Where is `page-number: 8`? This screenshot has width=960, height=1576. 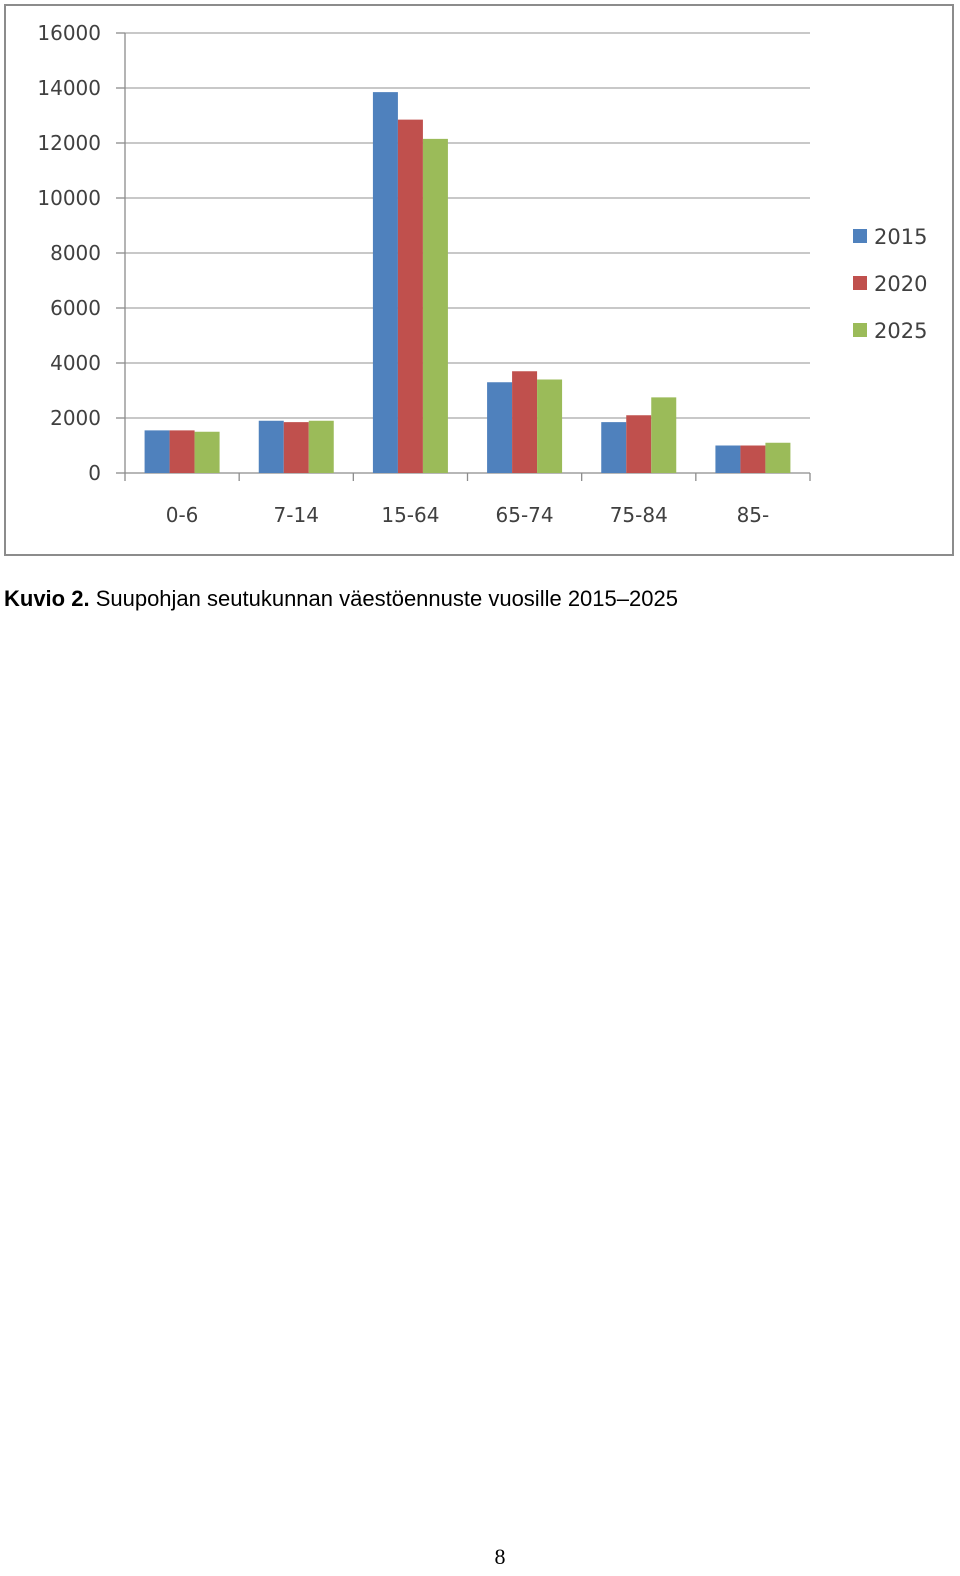 page-number: 8 is located at coordinates (500, 1556).